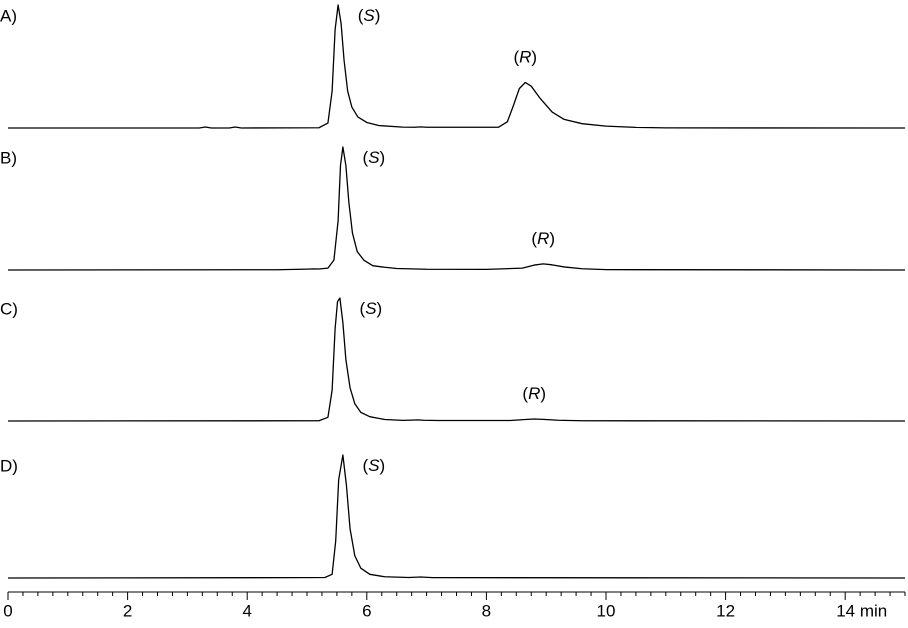 This screenshot has height=628, width=908. Describe the element at coordinates (486, 610) in the screenshot. I see `x-tick-label: 8` at that location.